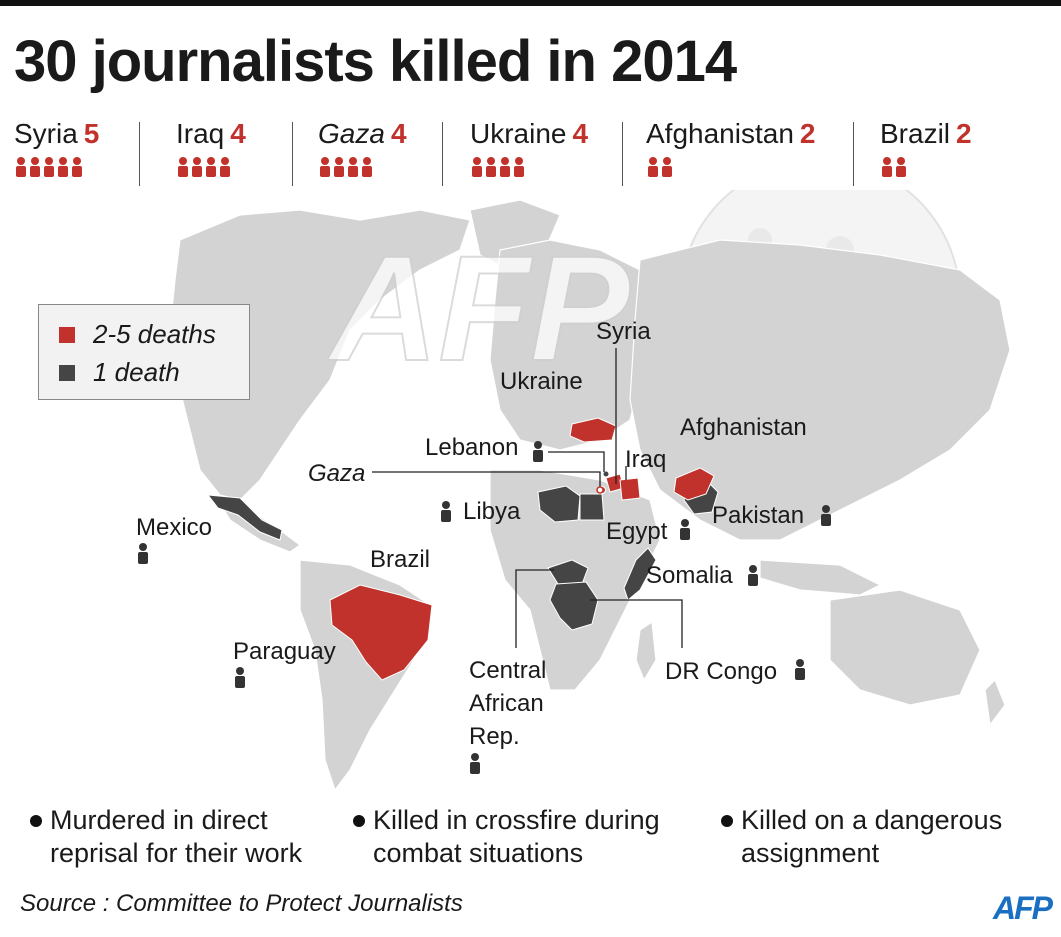  Describe the element at coordinates (915, 133) in the screenshot. I see `stat-name: Brazil` at that location.